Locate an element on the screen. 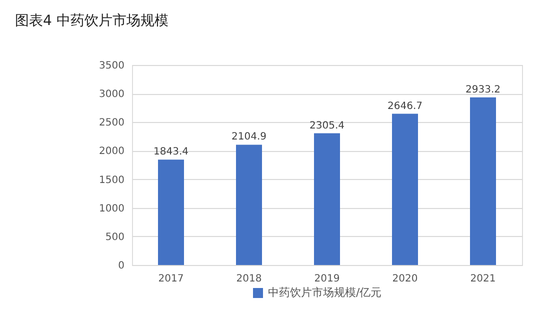  y-tick-label: 1000 is located at coordinates (111, 208).